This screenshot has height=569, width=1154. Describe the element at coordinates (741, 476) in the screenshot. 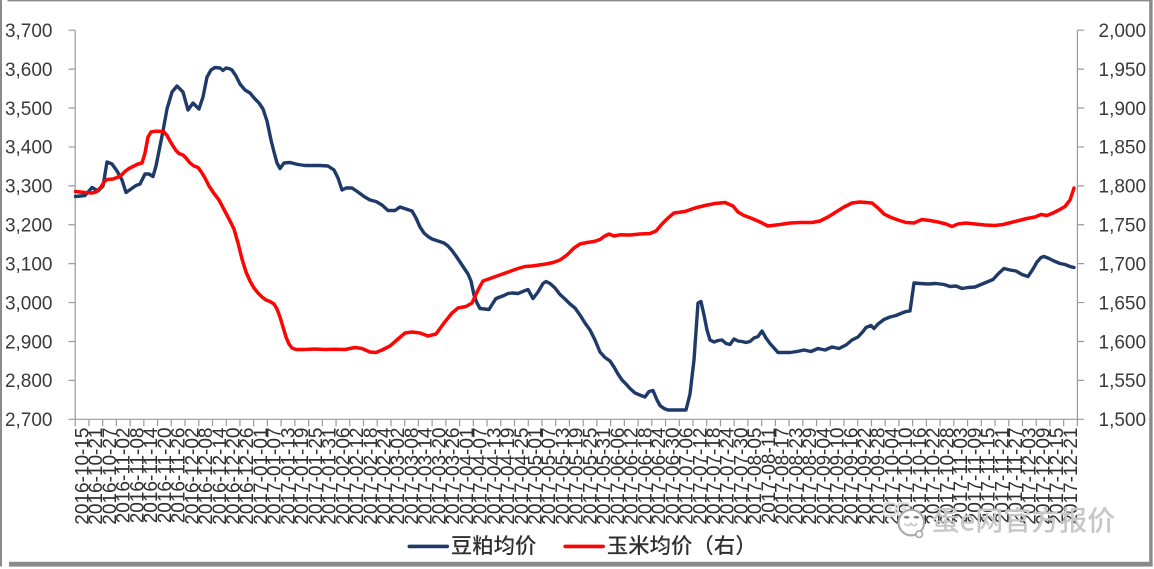

I see `svg-text: 2017-07-30` at that location.